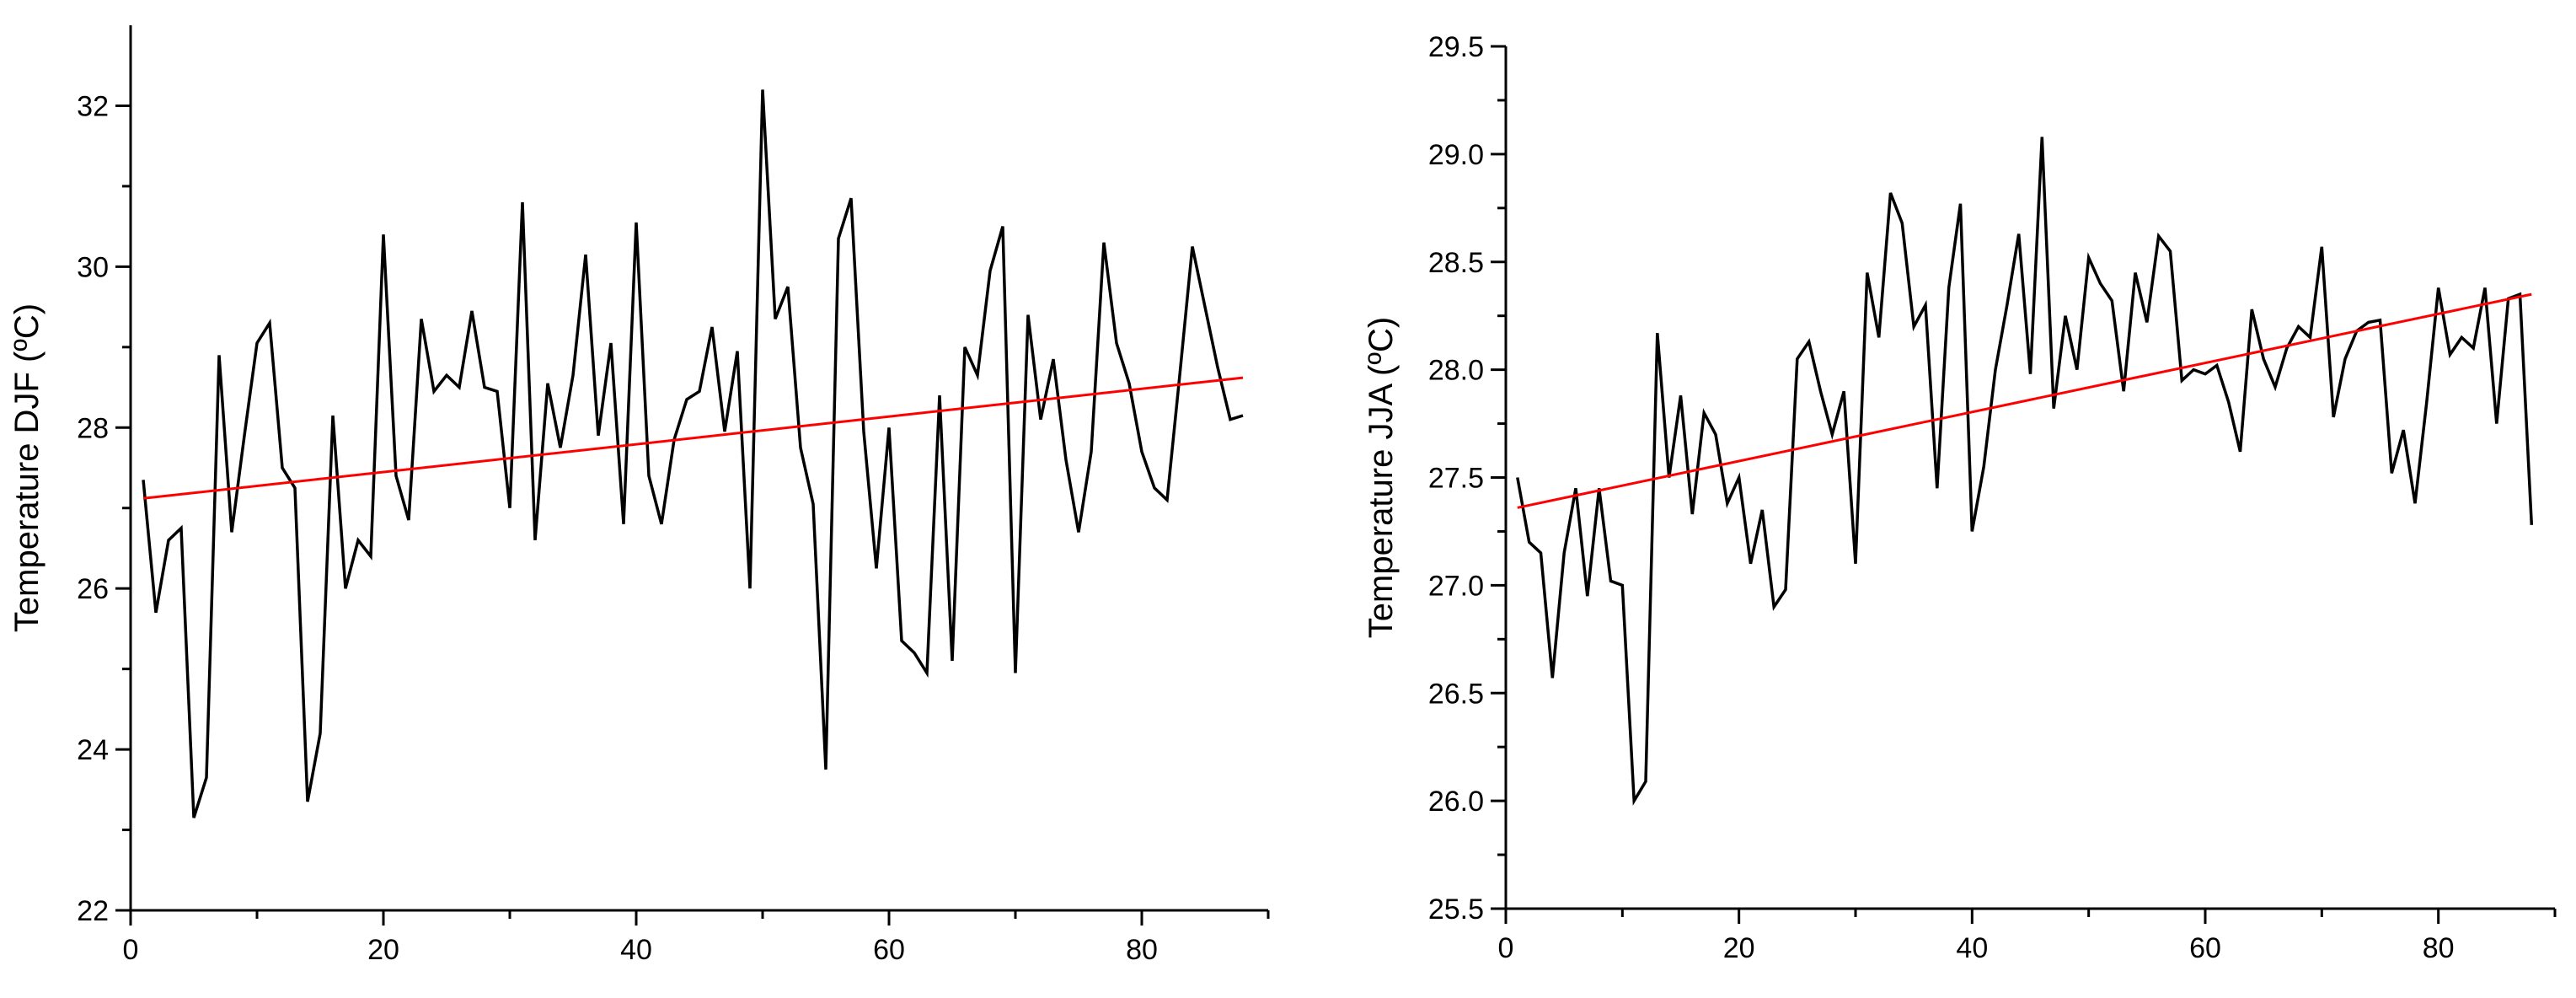  What do you see at coordinates (1456, 155) in the screenshot?
I see `y-tick-label: 29.0` at bounding box center [1456, 155].